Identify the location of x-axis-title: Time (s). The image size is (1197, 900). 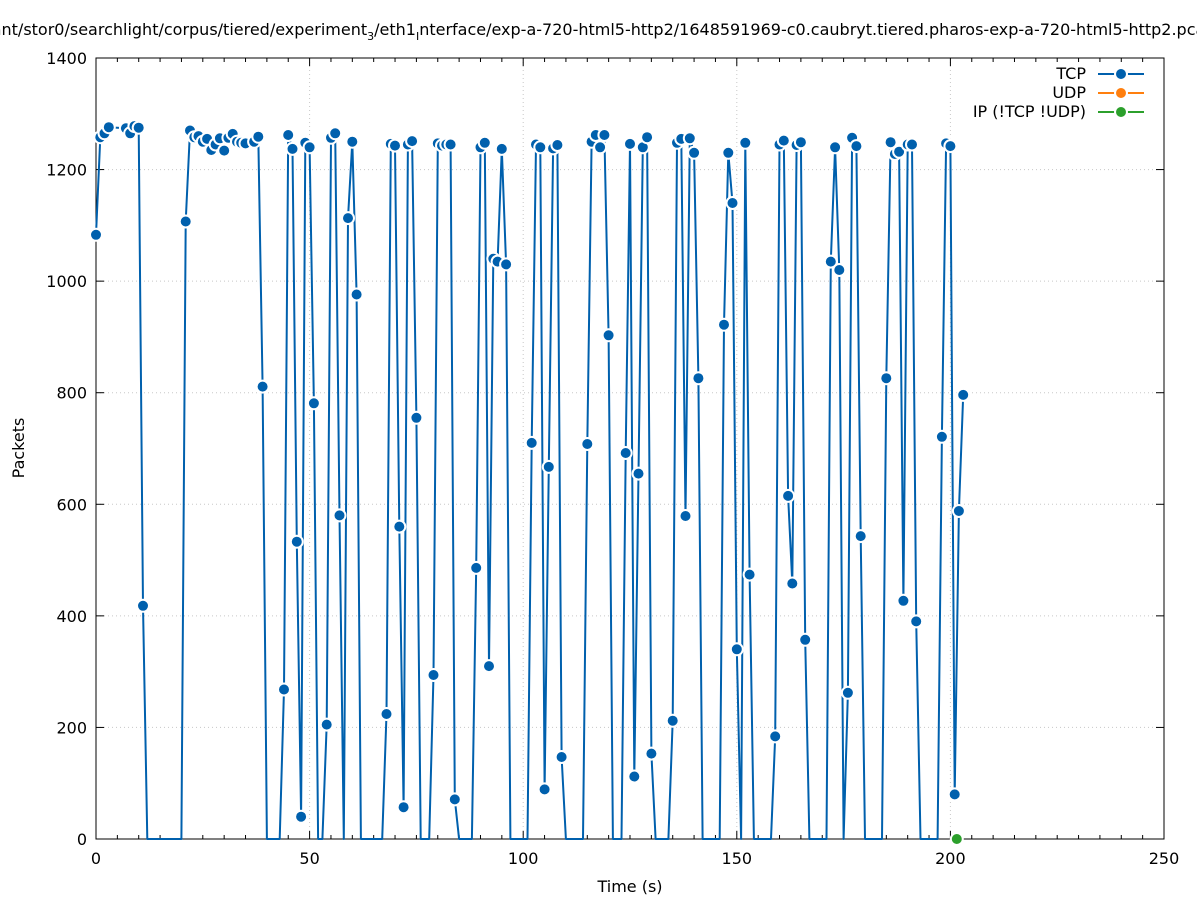
(629, 886).